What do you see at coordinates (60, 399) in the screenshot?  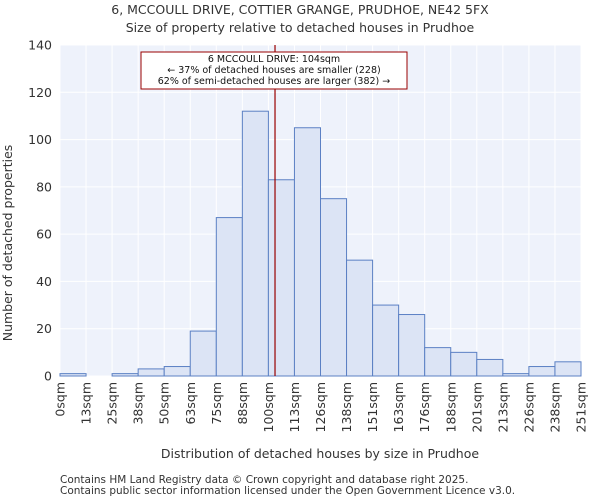 I see `x-tick-label: 0sqm` at bounding box center [60, 399].